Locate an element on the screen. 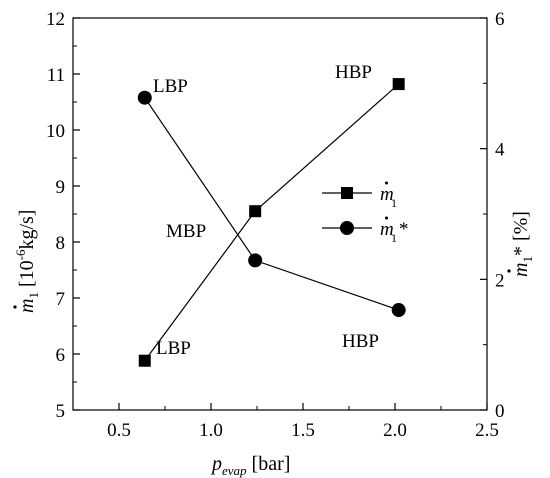 The image size is (550, 478). legend-text-m1-main: m is located at coordinates (387, 194).